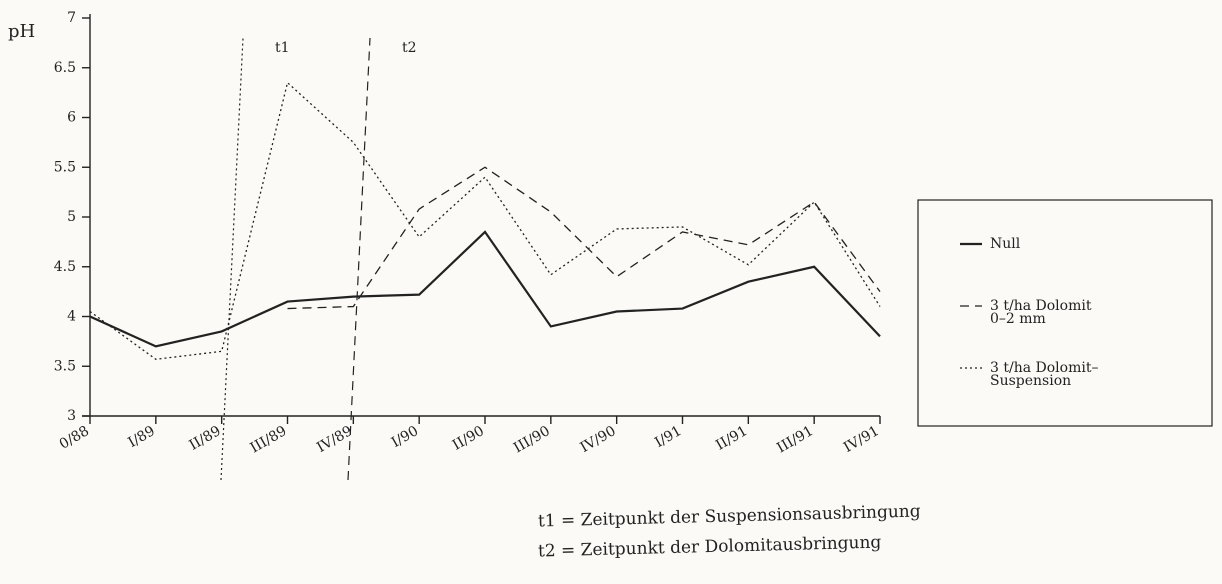 The height and width of the screenshot is (584, 1222). What do you see at coordinates (71, 416) in the screenshot?
I see `y-tick-label: 3` at bounding box center [71, 416].